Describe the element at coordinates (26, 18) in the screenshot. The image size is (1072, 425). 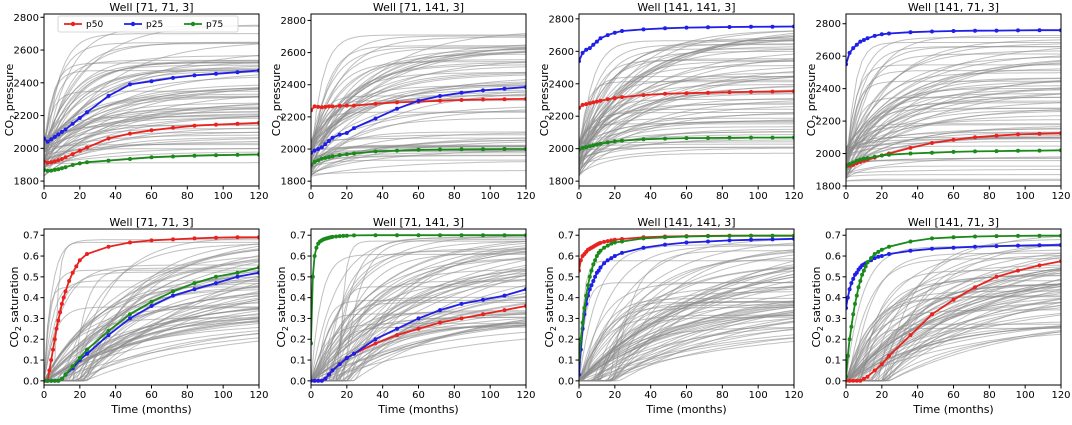
I see `y-tick-label: 2800` at that location.